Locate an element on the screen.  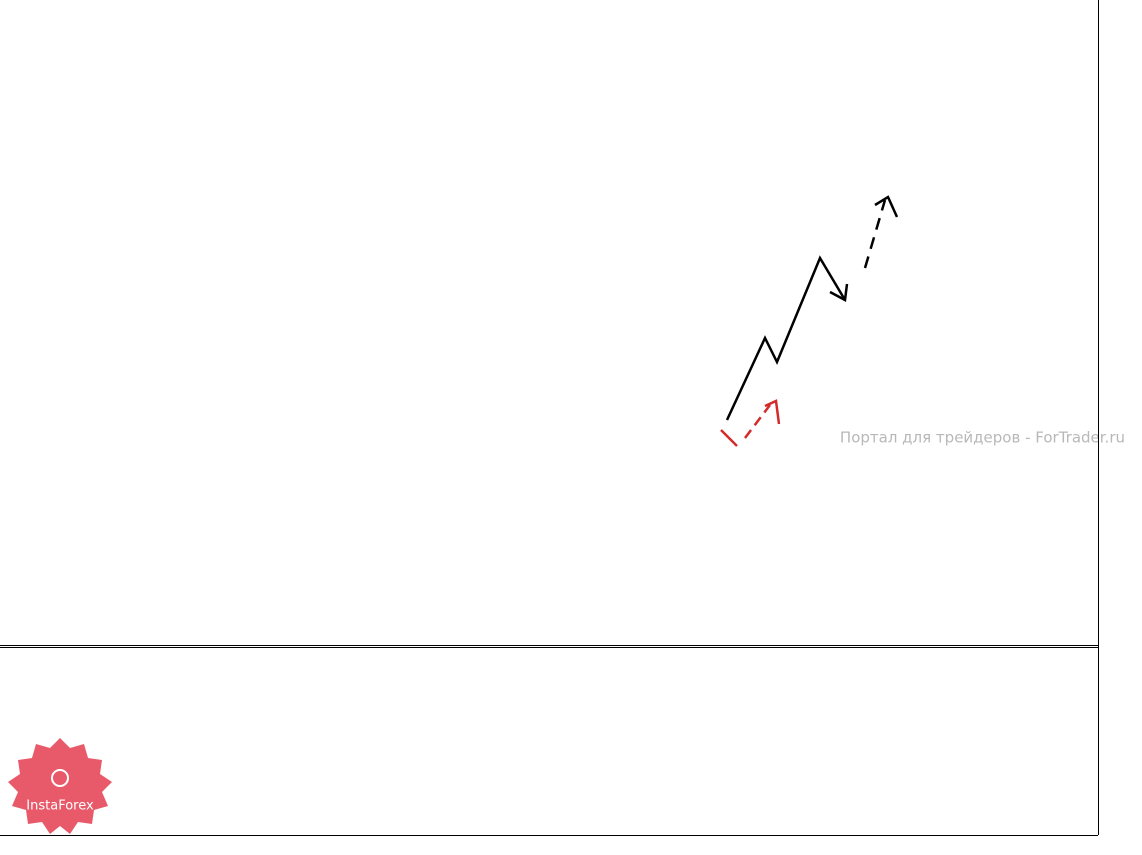
logo: InstaForex is located at coordinates (60, 786).